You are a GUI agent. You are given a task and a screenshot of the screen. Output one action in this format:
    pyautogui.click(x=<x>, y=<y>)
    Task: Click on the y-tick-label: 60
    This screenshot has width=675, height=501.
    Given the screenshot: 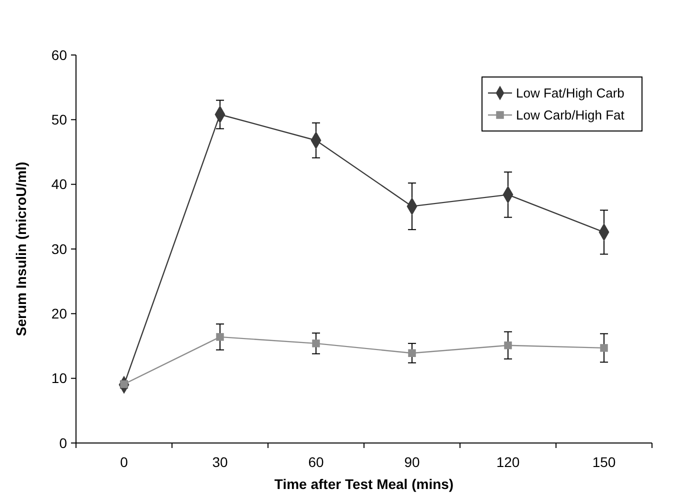 What is the action you would take?
    pyautogui.click(x=59, y=54)
    